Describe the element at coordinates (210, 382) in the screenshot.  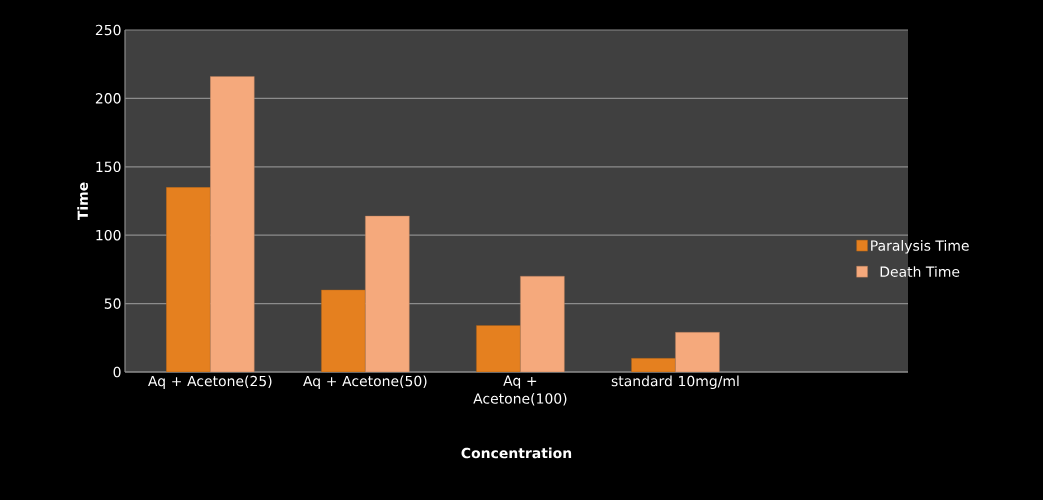
I see `x-tick-label: Aq + Acetone(25)` at that location.